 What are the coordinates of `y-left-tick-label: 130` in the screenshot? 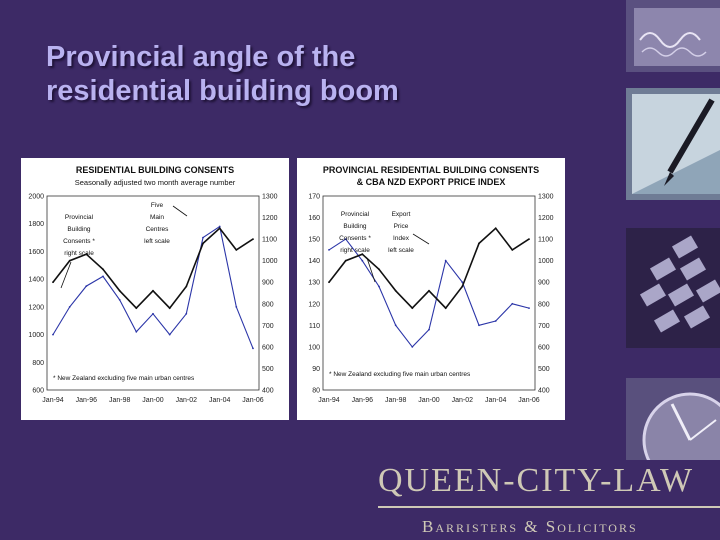 It's located at (314, 283).